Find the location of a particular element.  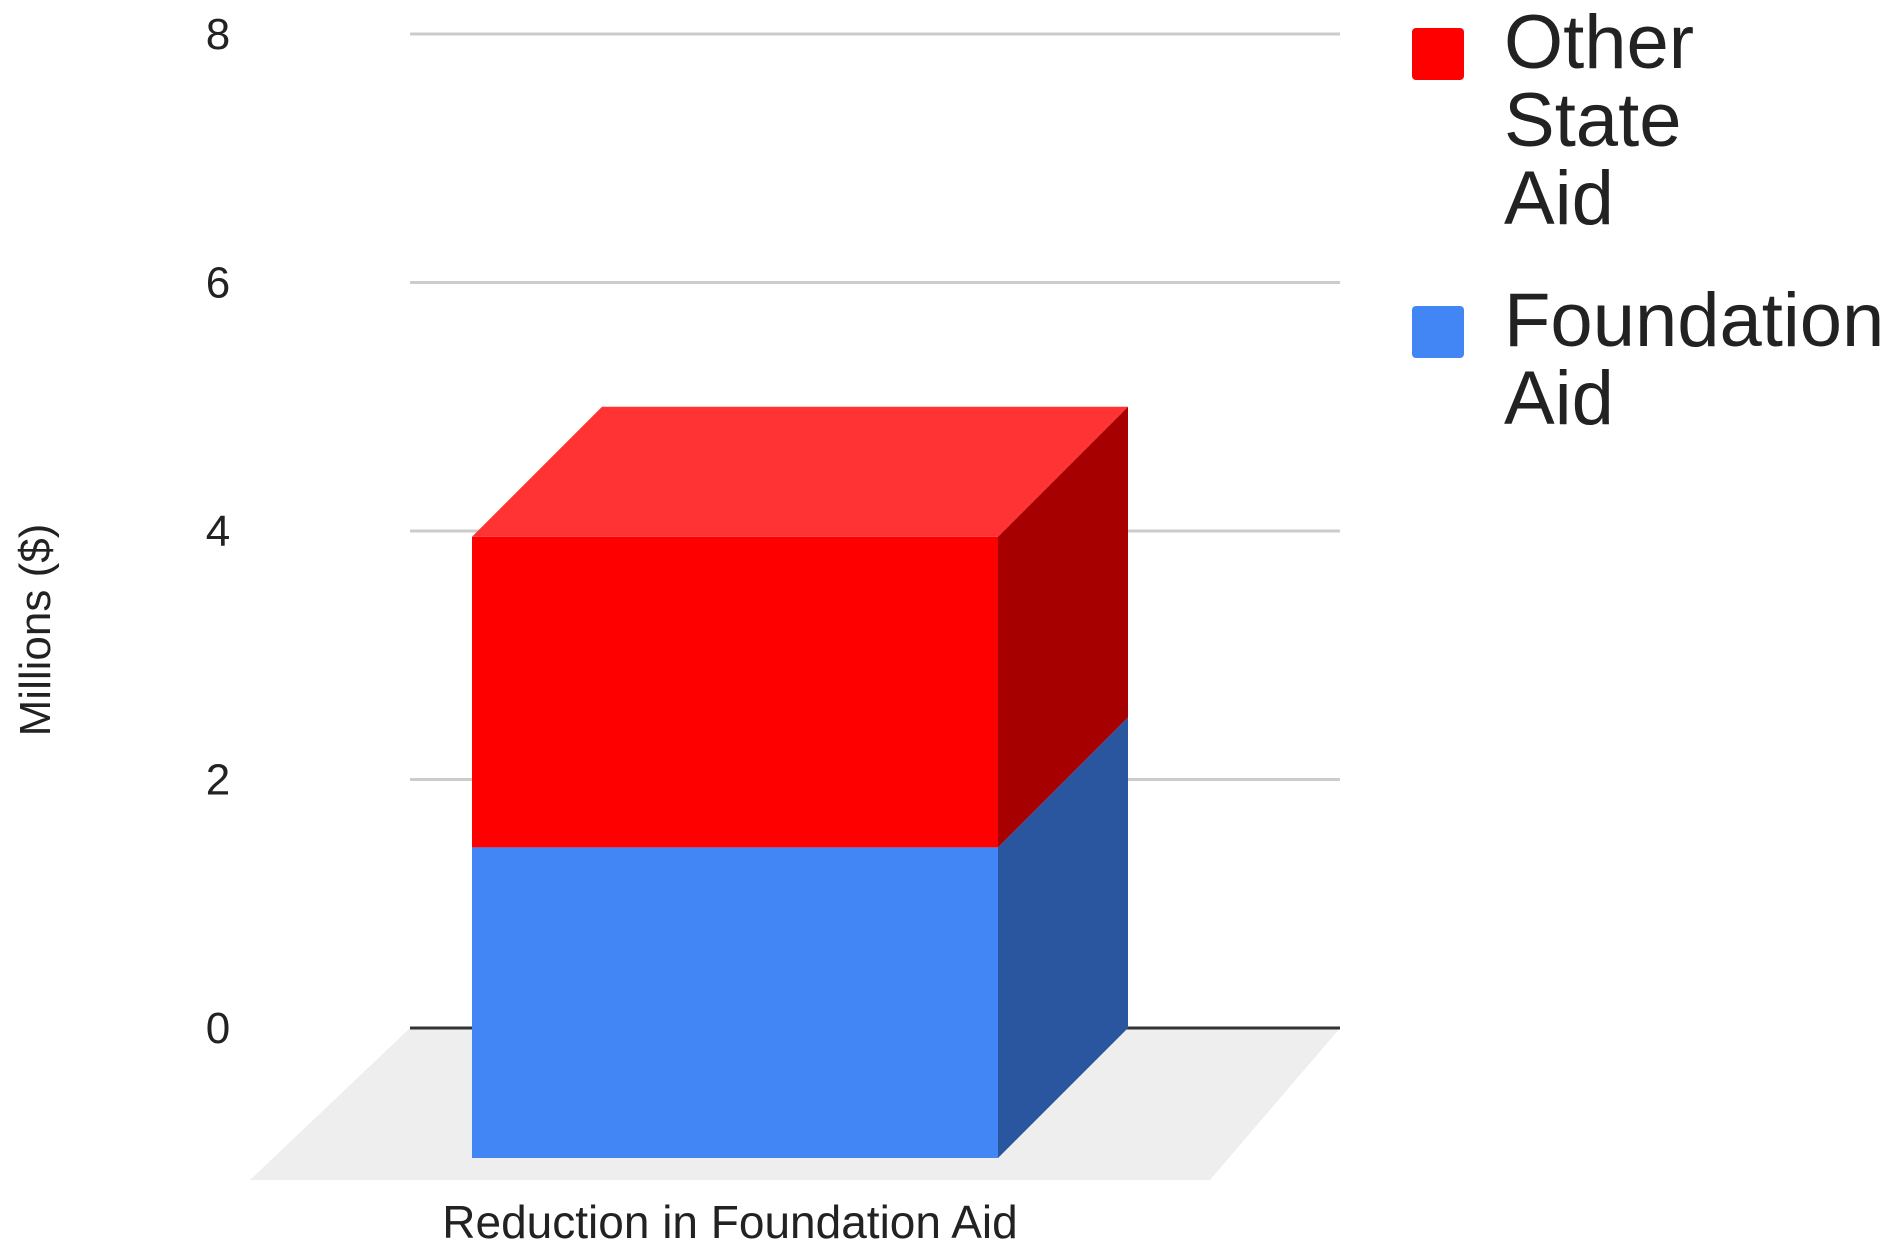

legend: Other State Aid Foundation Aid is located at coordinates (1652, 243).